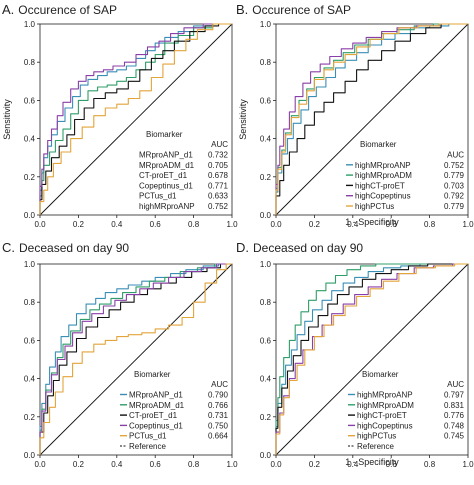 This screenshot has width=474, height=485. Describe the element at coordinates (242, 247) in the screenshot. I see `panel-letter: D.` at that location.